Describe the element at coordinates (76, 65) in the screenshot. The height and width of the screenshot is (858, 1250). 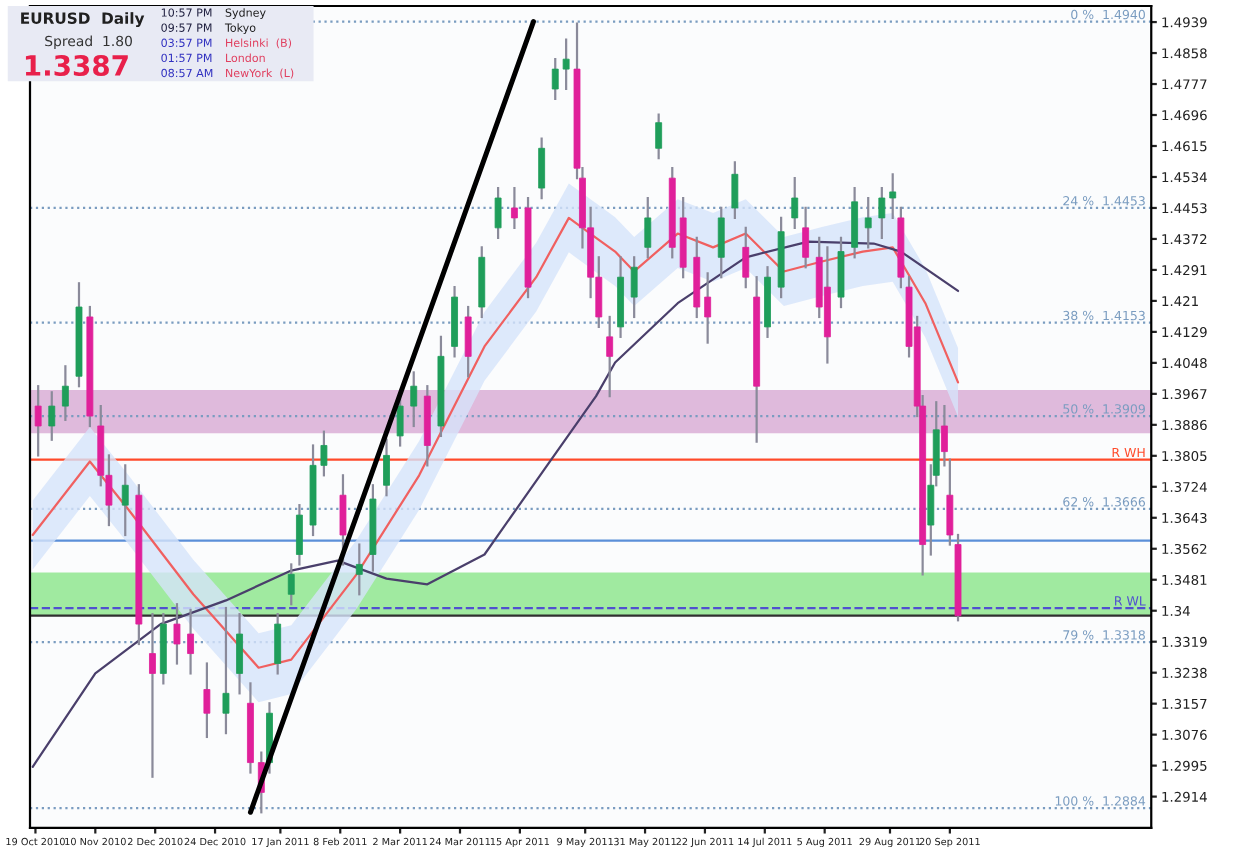
I see `annotation: 1.3387` at that location.